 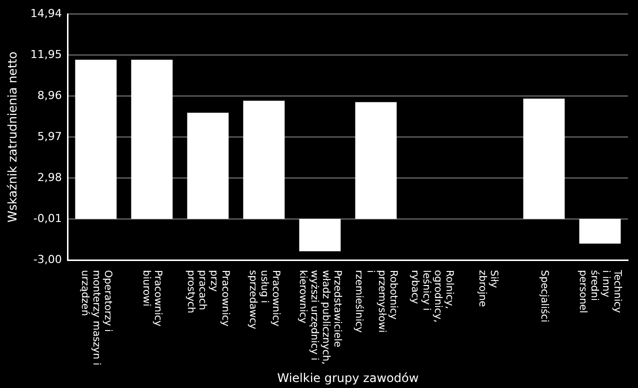 I want to click on x-axis-title: Wielkie grupy zawodów, so click(x=348, y=377).